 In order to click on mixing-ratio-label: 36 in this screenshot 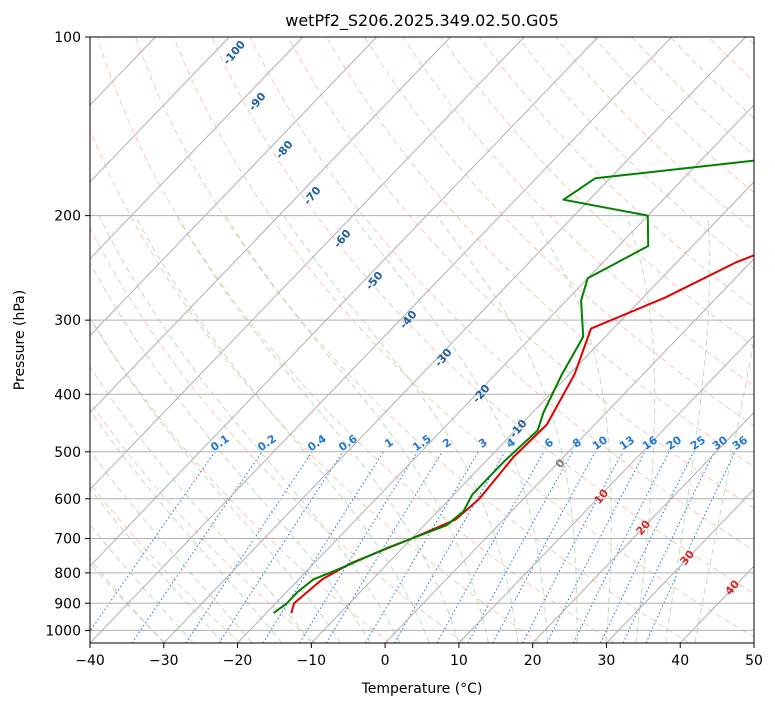, I will do `click(740, 443)`.